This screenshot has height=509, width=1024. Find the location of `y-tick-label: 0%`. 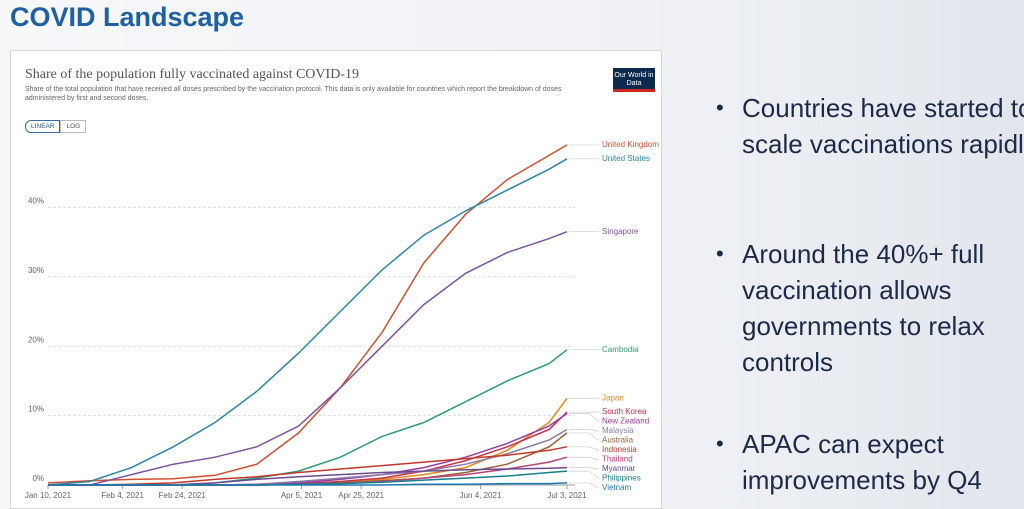

y-tick-label: 0% is located at coordinates (38, 478).